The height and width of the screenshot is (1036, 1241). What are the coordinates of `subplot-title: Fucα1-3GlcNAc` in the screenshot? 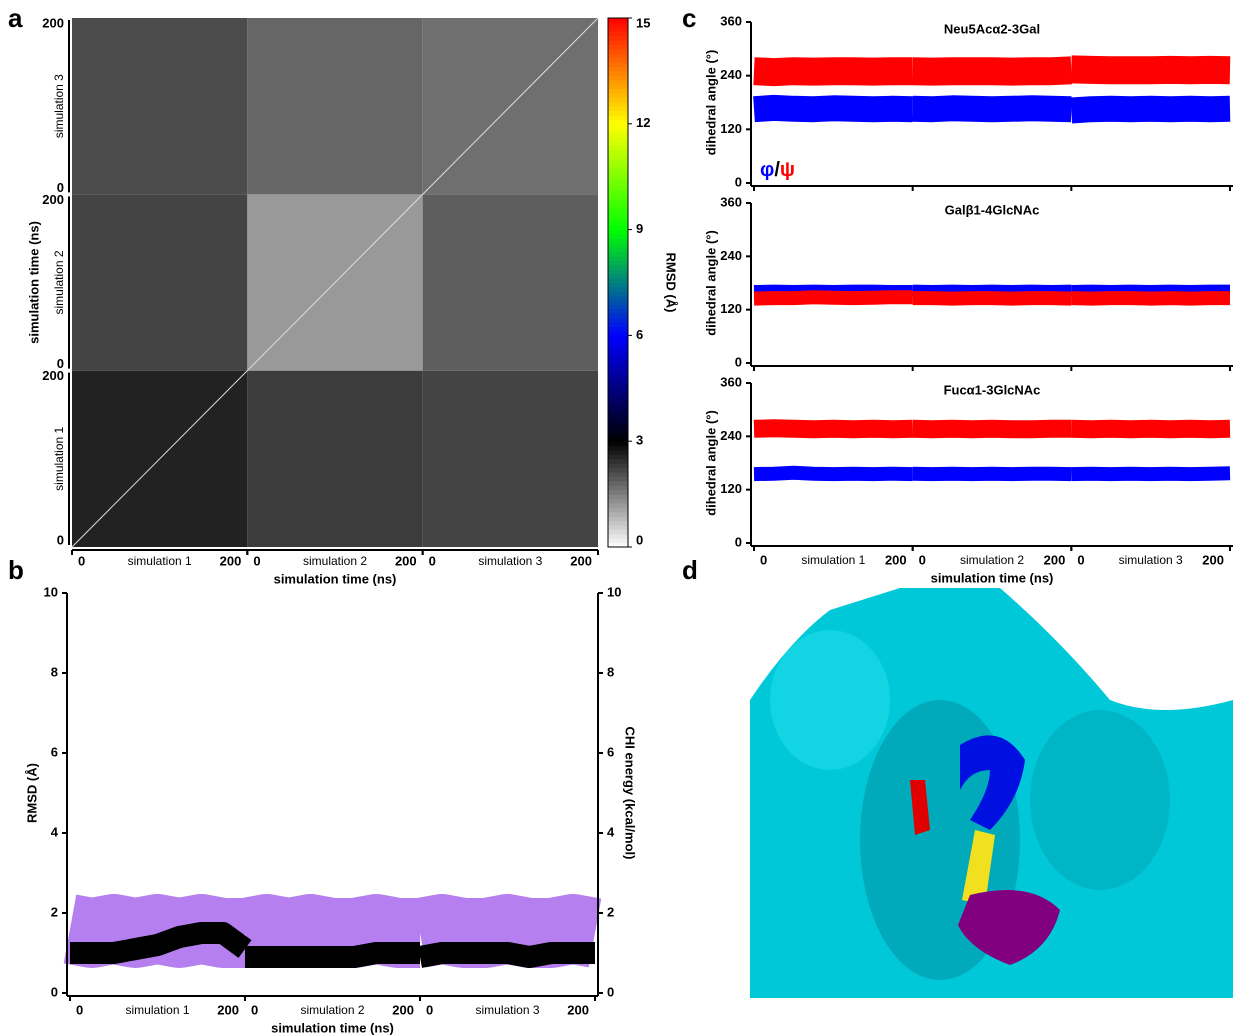 It's located at (992, 389).